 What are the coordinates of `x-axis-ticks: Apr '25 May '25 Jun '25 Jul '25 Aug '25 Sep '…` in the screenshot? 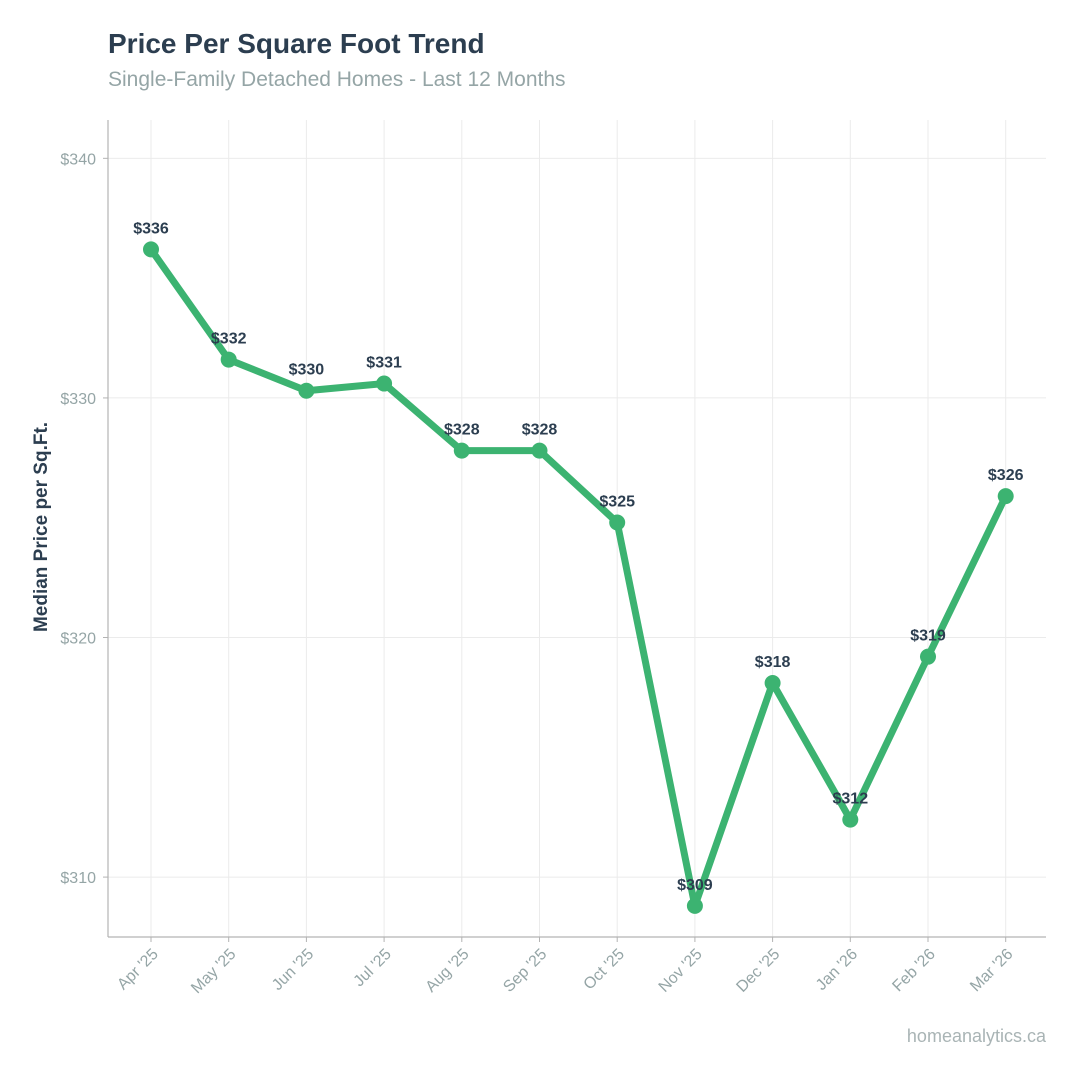 It's located at (565, 967).